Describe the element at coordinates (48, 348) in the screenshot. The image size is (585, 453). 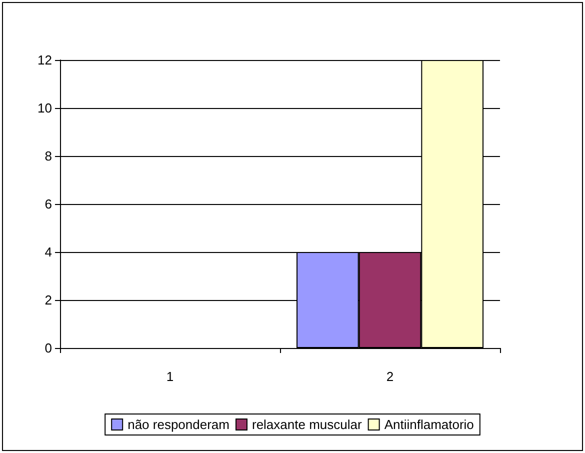
I see `y-tick-label: 0` at that location.